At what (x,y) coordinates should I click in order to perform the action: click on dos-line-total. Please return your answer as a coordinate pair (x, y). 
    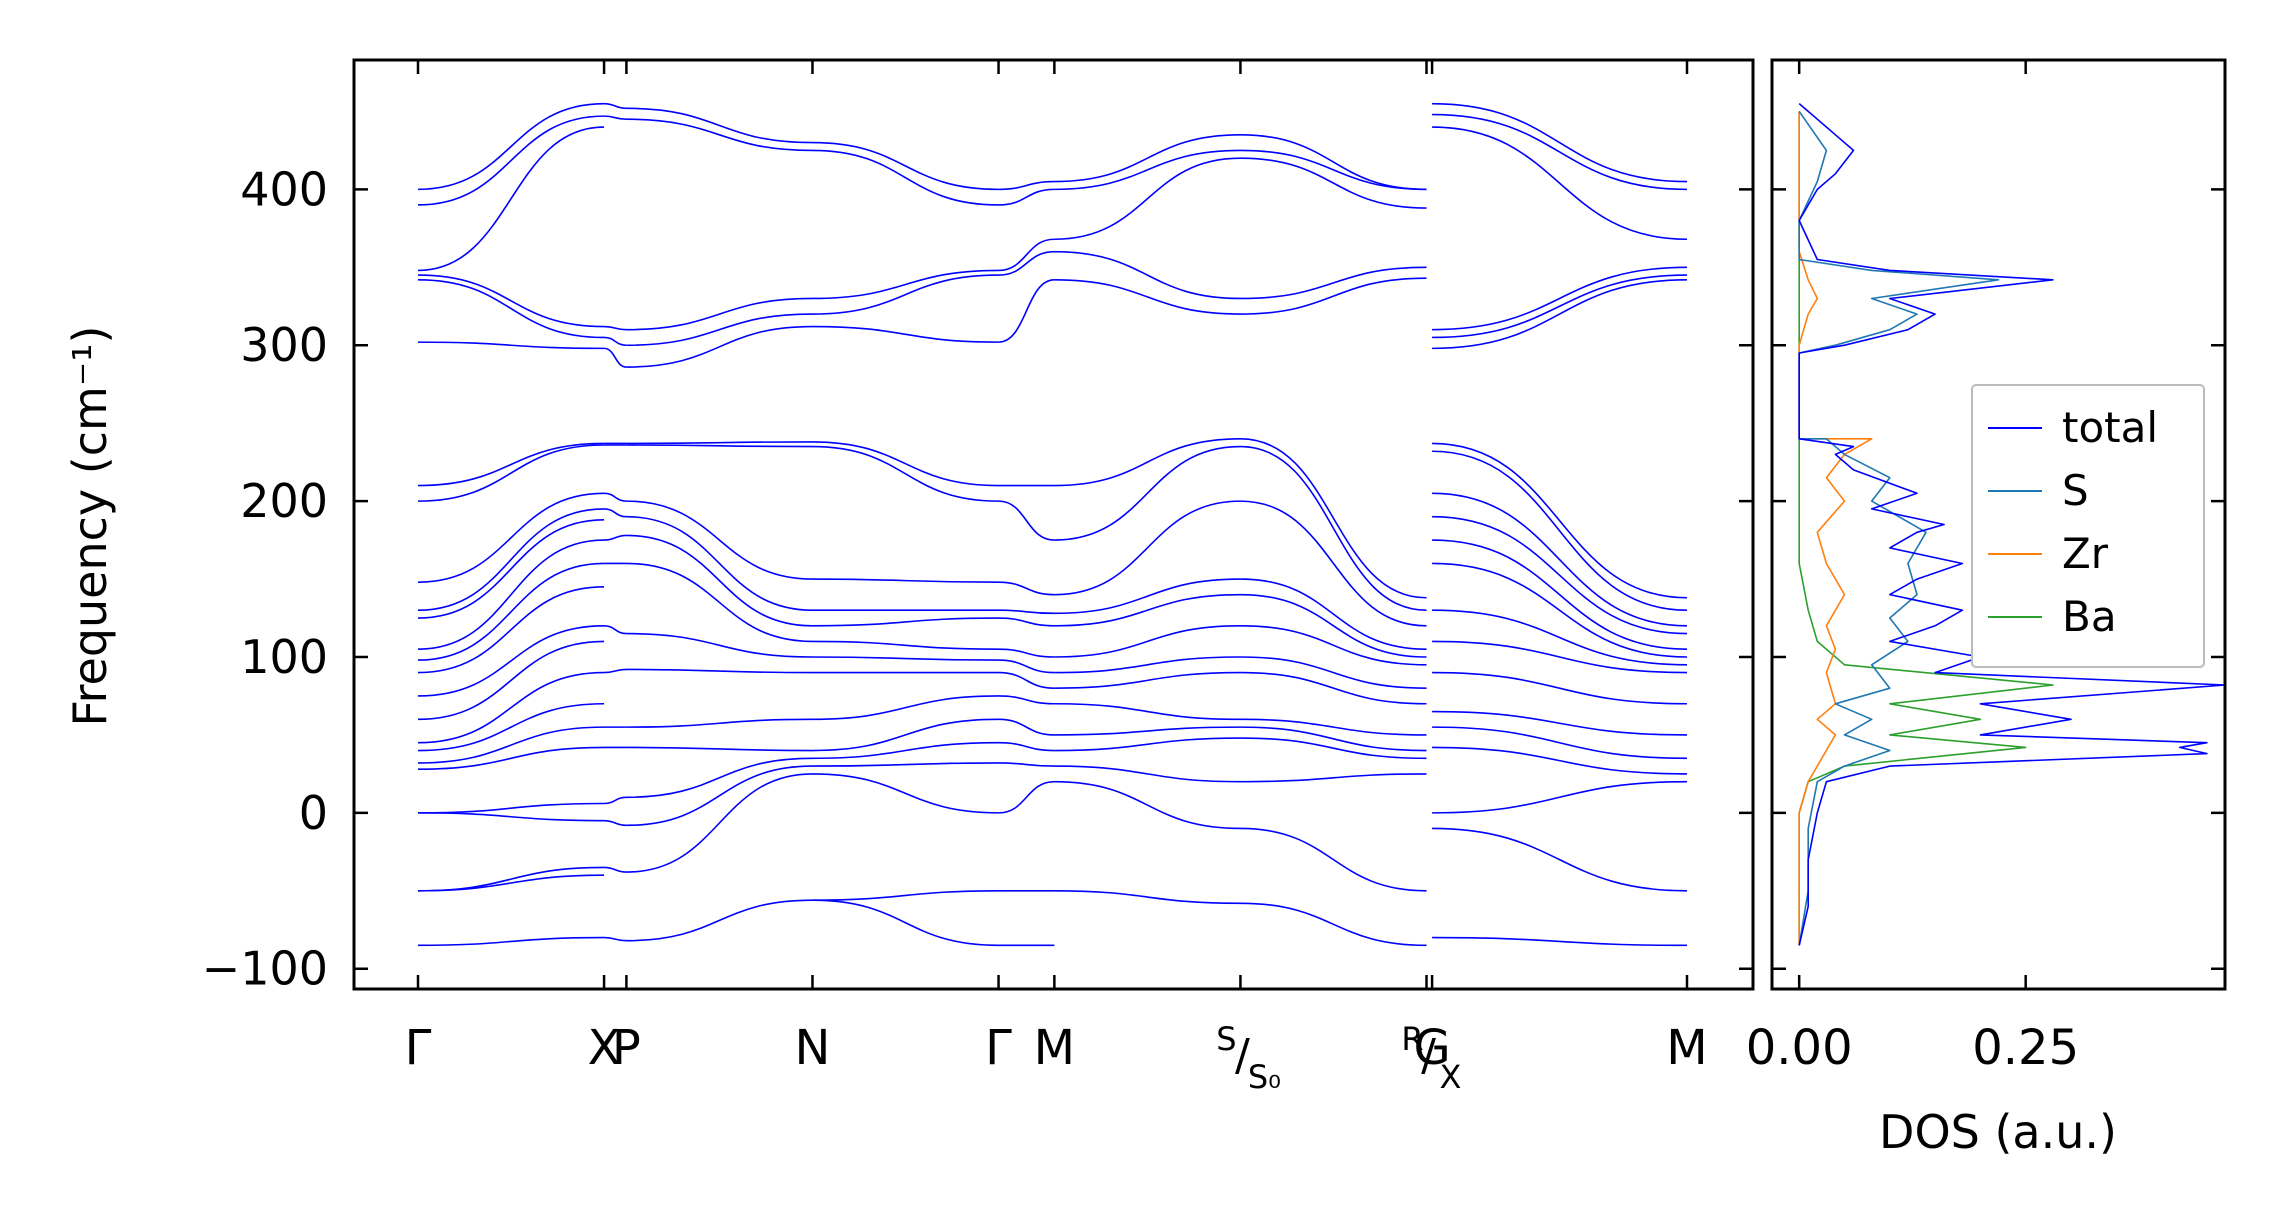
    Looking at the image, I should click on (2012, 524).